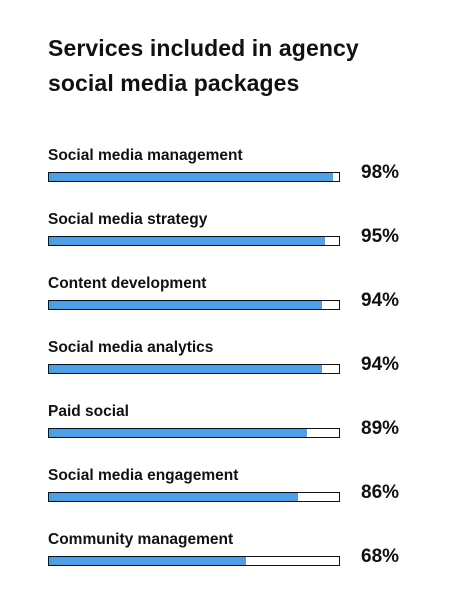  What do you see at coordinates (141, 539) in the screenshot?
I see `bar-label-community-management: Community management` at bounding box center [141, 539].